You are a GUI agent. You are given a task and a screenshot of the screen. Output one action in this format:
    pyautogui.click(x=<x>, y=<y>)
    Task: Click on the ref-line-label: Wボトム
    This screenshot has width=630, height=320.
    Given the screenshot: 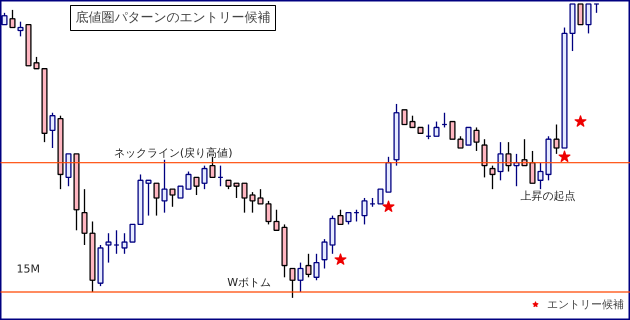 What is the action you would take?
    pyautogui.click(x=249, y=282)
    